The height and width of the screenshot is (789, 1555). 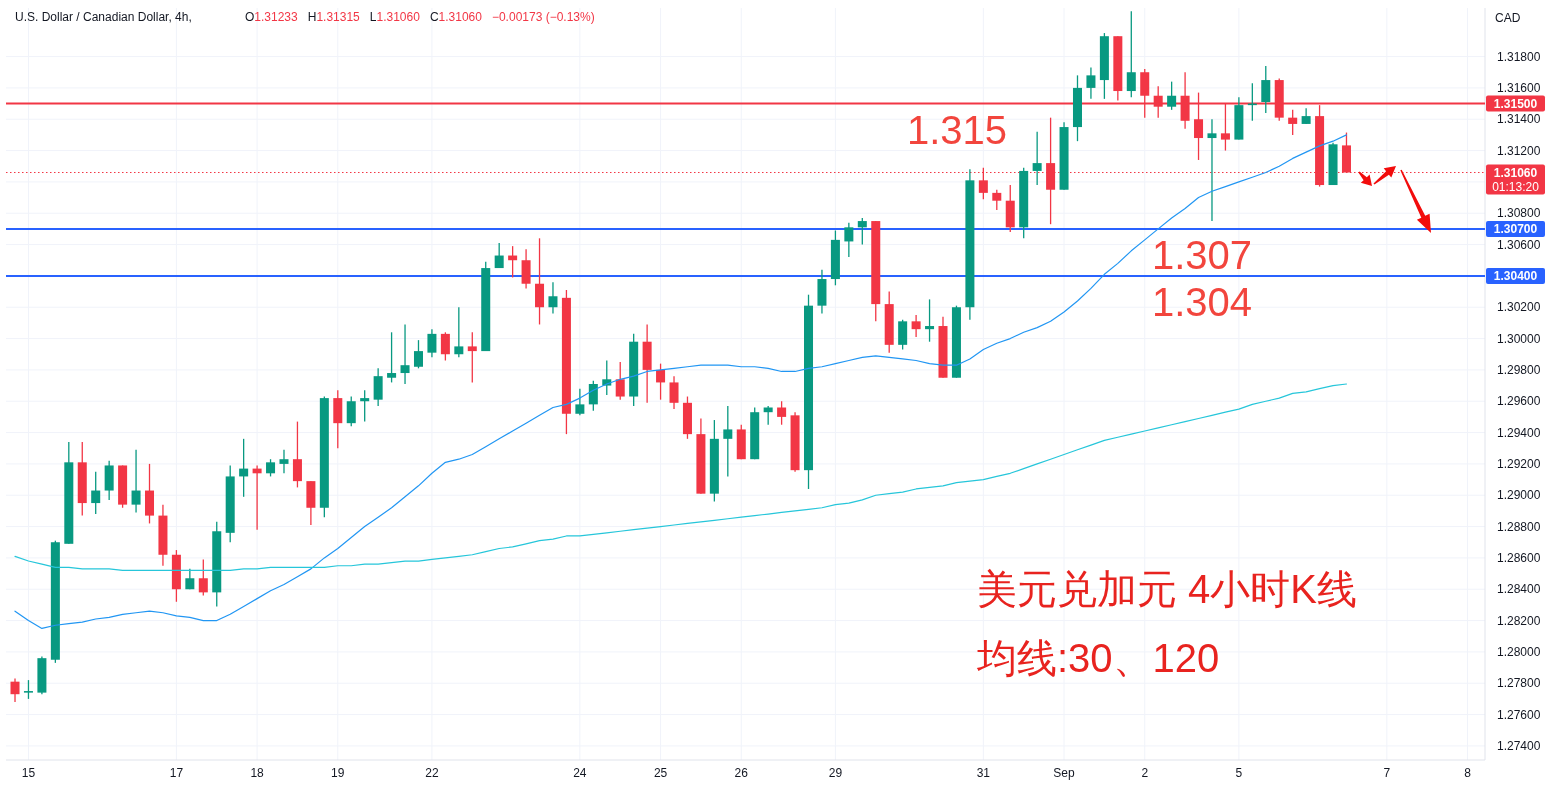 What do you see at coordinates (1239, 773) in the screenshot?
I see `x-tick-label: 5` at bounding box center [1239, 773].